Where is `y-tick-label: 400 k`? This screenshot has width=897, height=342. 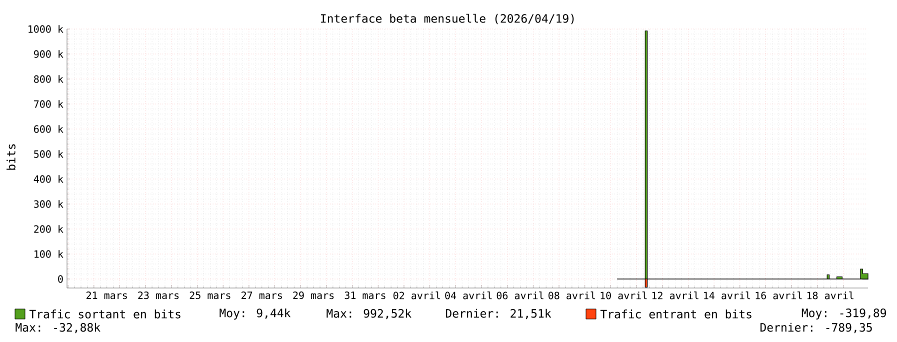
y-tick-label: 400 k is located at coordinates (49, 179).